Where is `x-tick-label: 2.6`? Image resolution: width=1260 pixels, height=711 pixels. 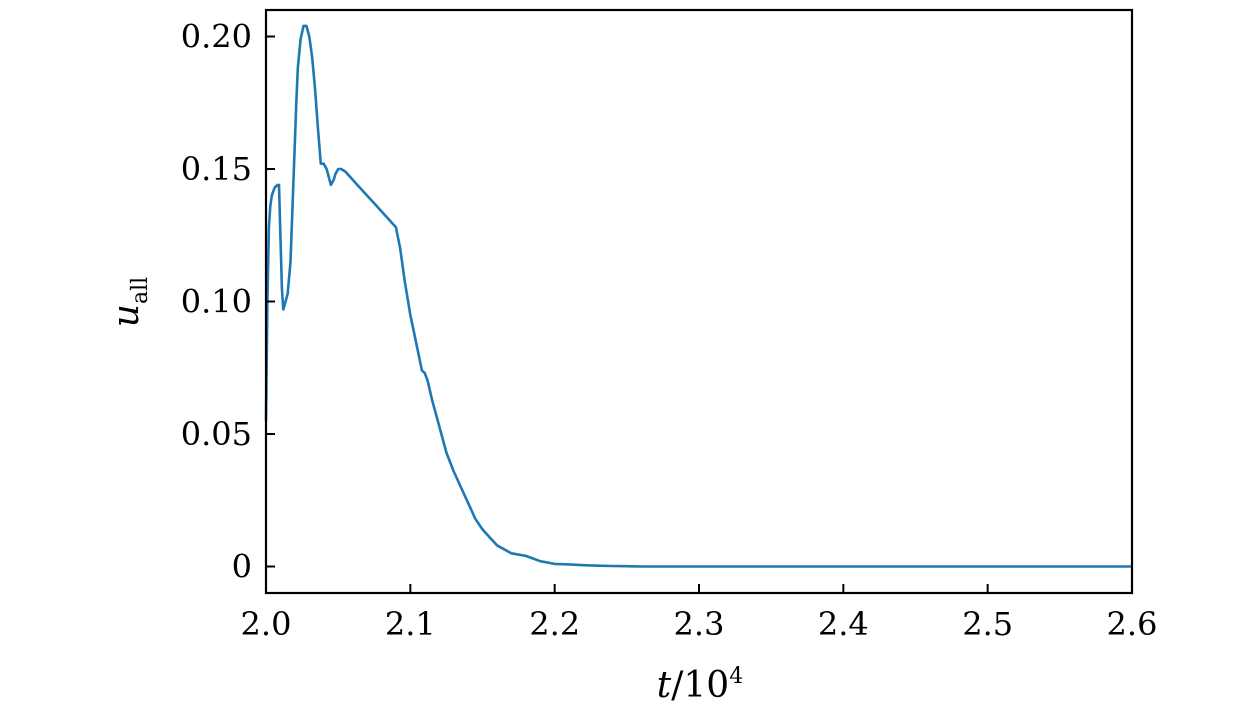
x-tick-label: 2.6 is located at coordinates (1132, 624).